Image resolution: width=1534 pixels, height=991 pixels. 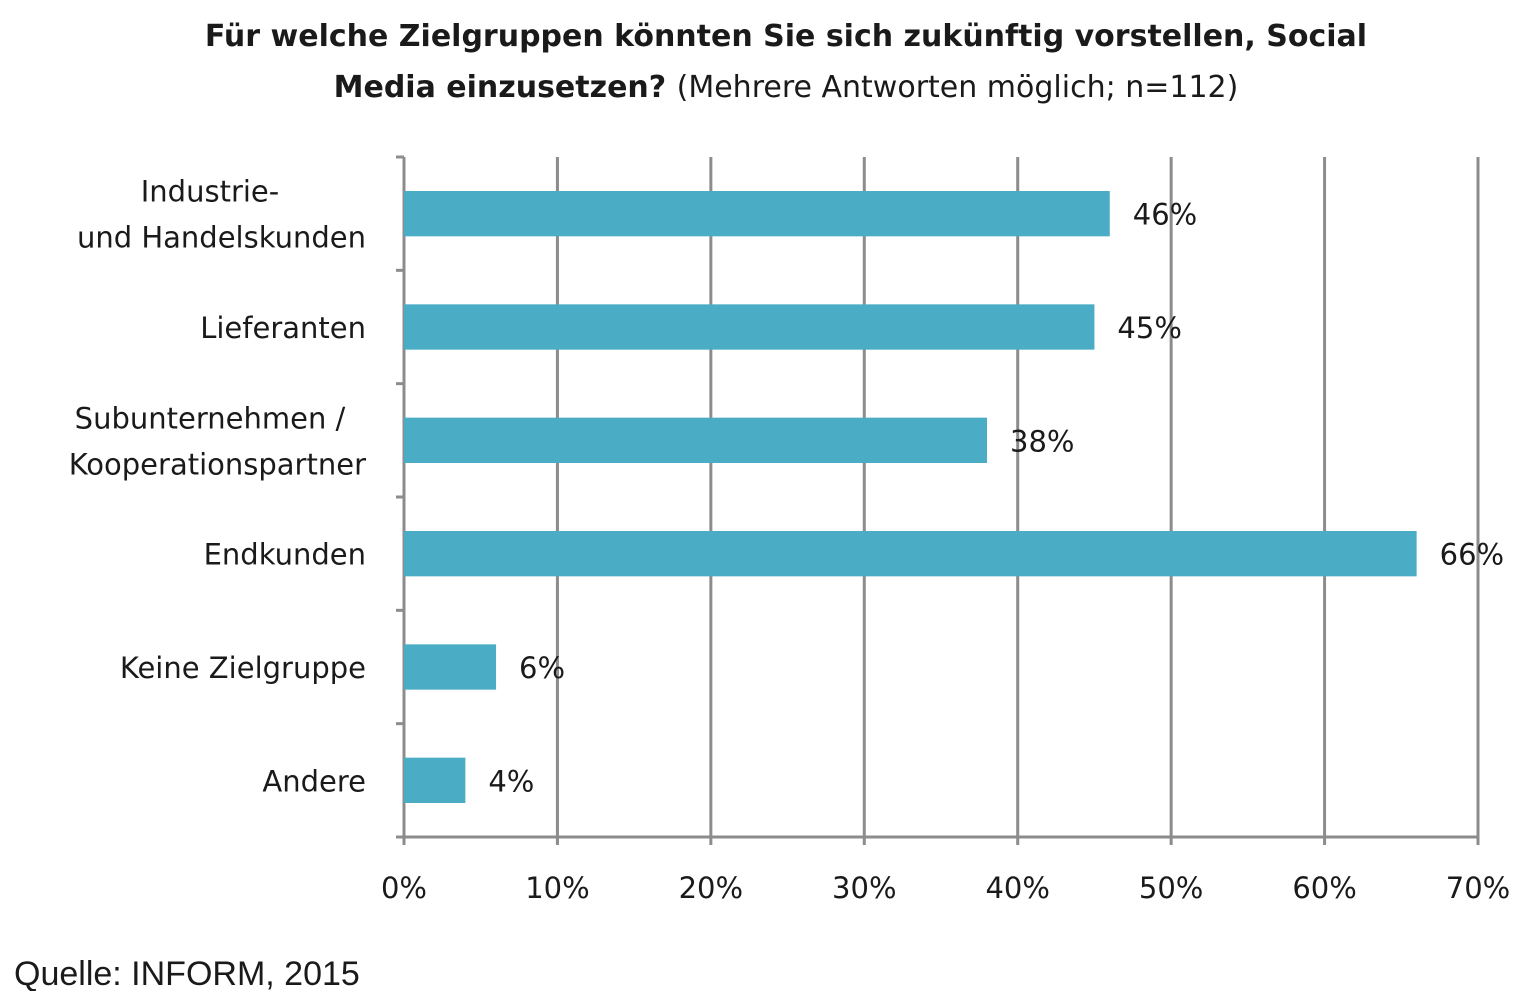 I want to click on x-tick-label: 40%, so click(x=1017, y=888).